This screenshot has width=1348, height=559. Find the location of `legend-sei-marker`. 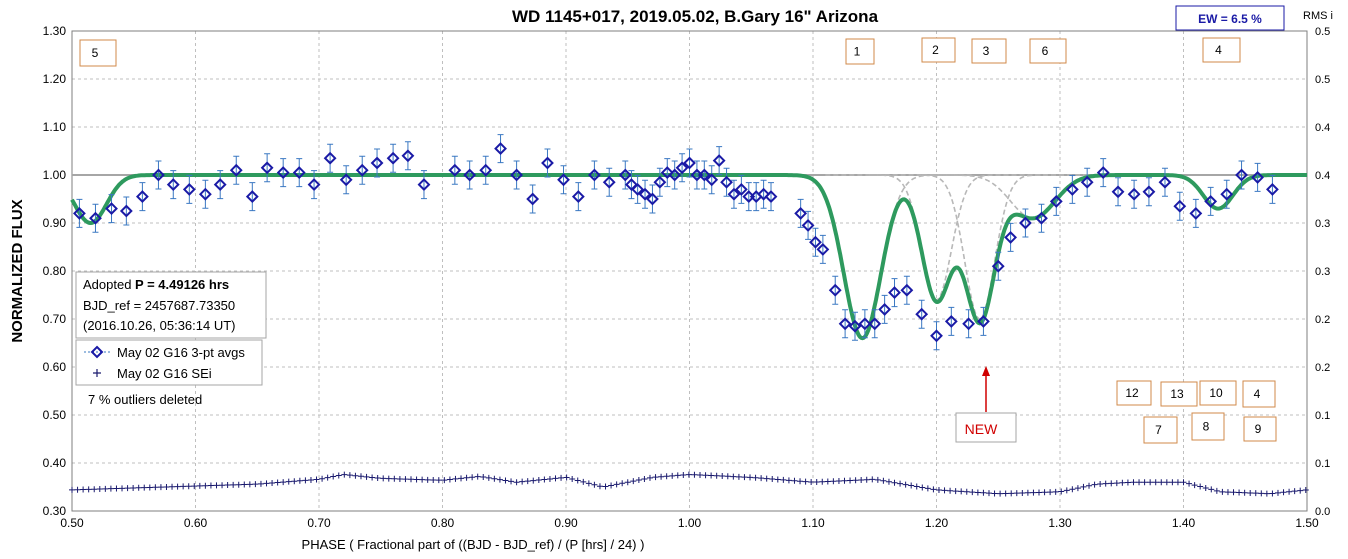

legend-sei-marker is located at coordinates (97, 373).